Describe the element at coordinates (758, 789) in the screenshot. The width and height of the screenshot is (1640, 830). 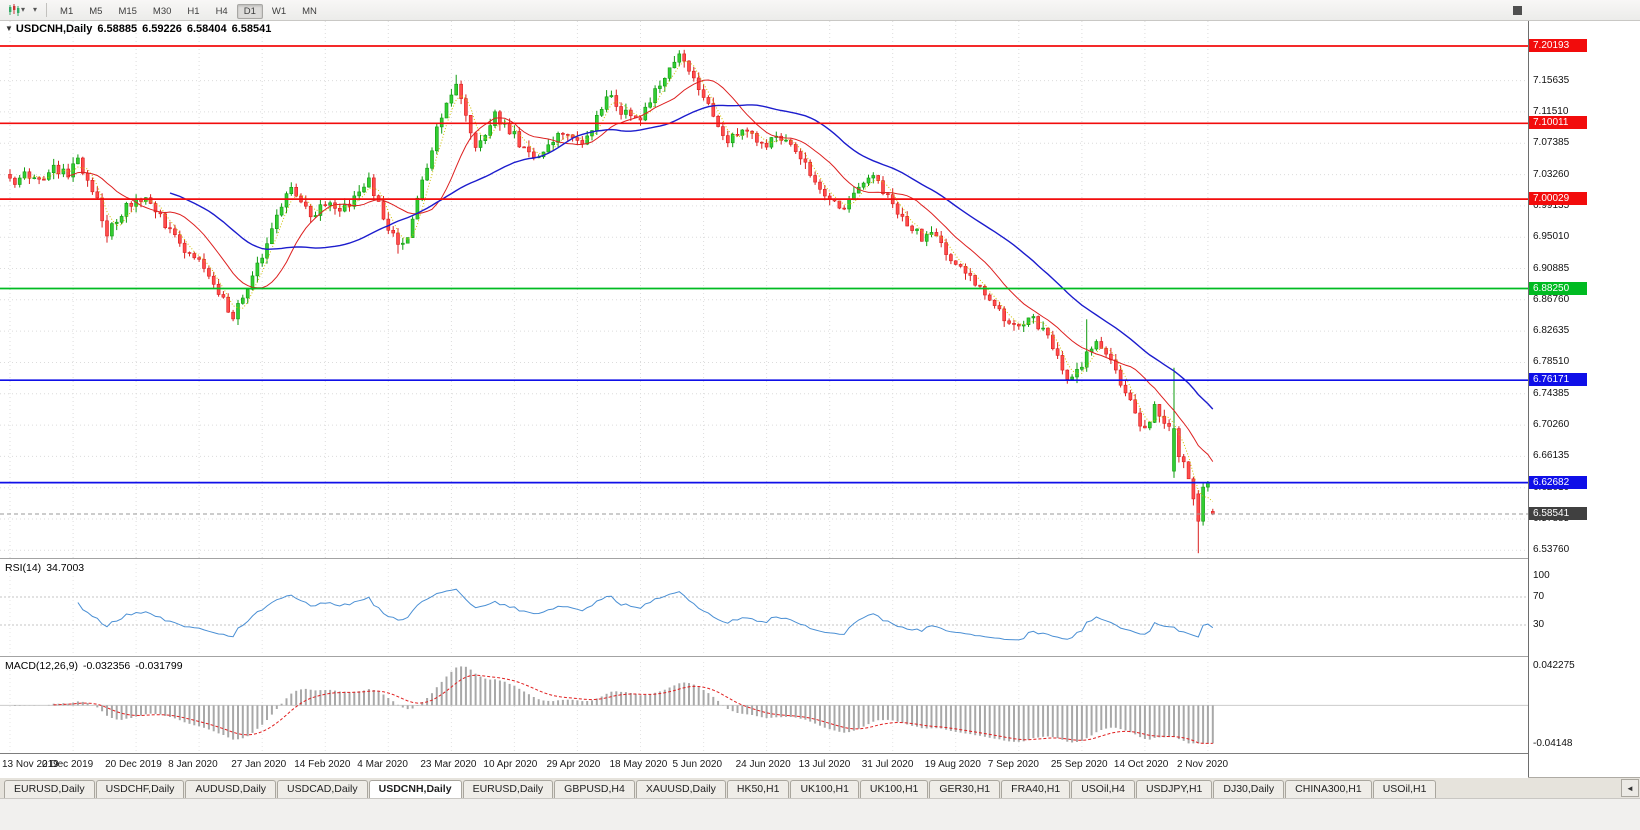
I see `chart-tab-hk50-h1: HK50,H1` at that location.